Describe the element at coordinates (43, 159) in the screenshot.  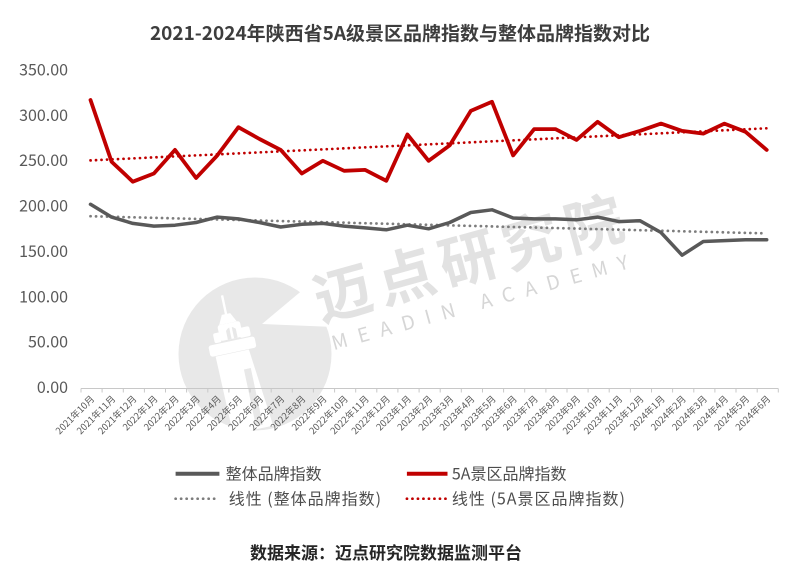
I see `svg-text: 250.00` at that location.